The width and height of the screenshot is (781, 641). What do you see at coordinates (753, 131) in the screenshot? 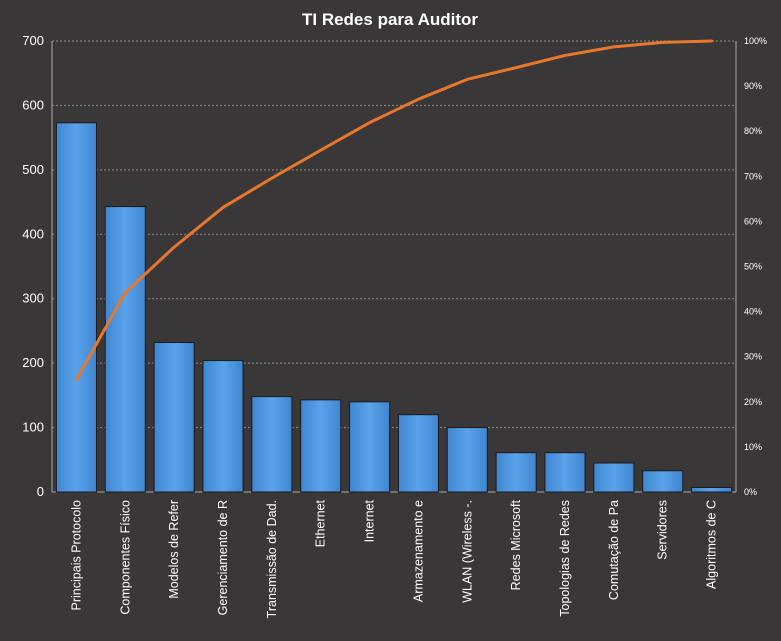
I see `y2-tick-label: 80%` at bounding box center [753, 131].